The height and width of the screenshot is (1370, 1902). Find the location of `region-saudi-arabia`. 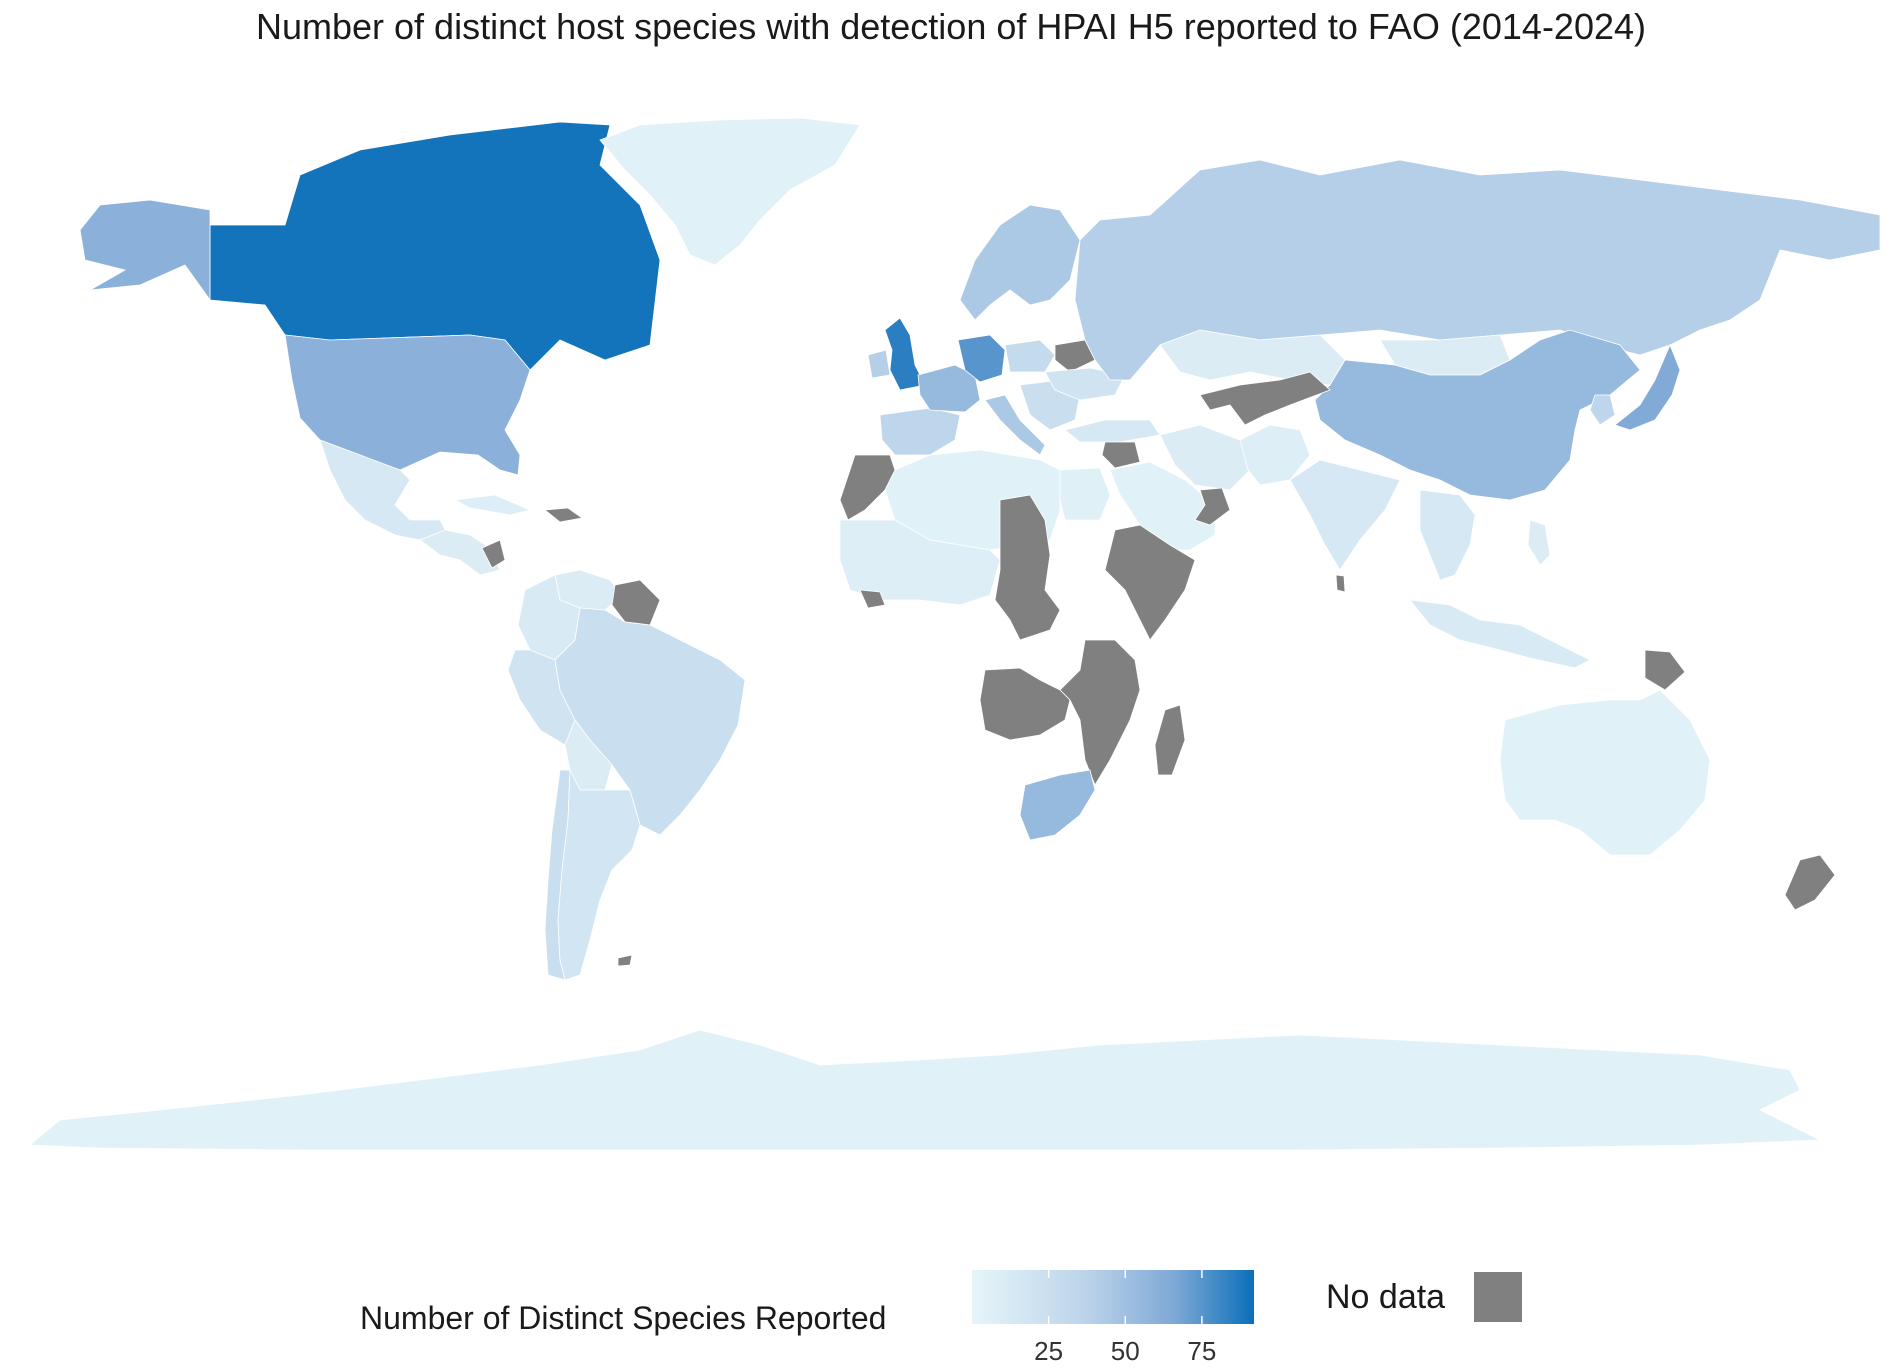

region-saudi-arabia is located at coordinates (1162, 506).